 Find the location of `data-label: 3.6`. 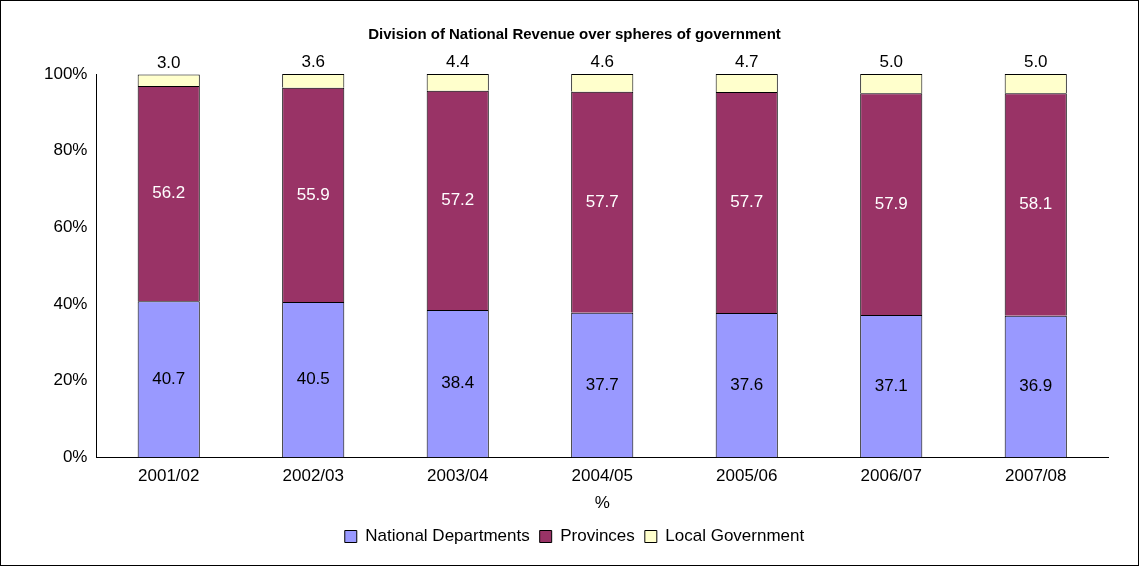

data-label: 3.6 is located at coordinates (313, 62).